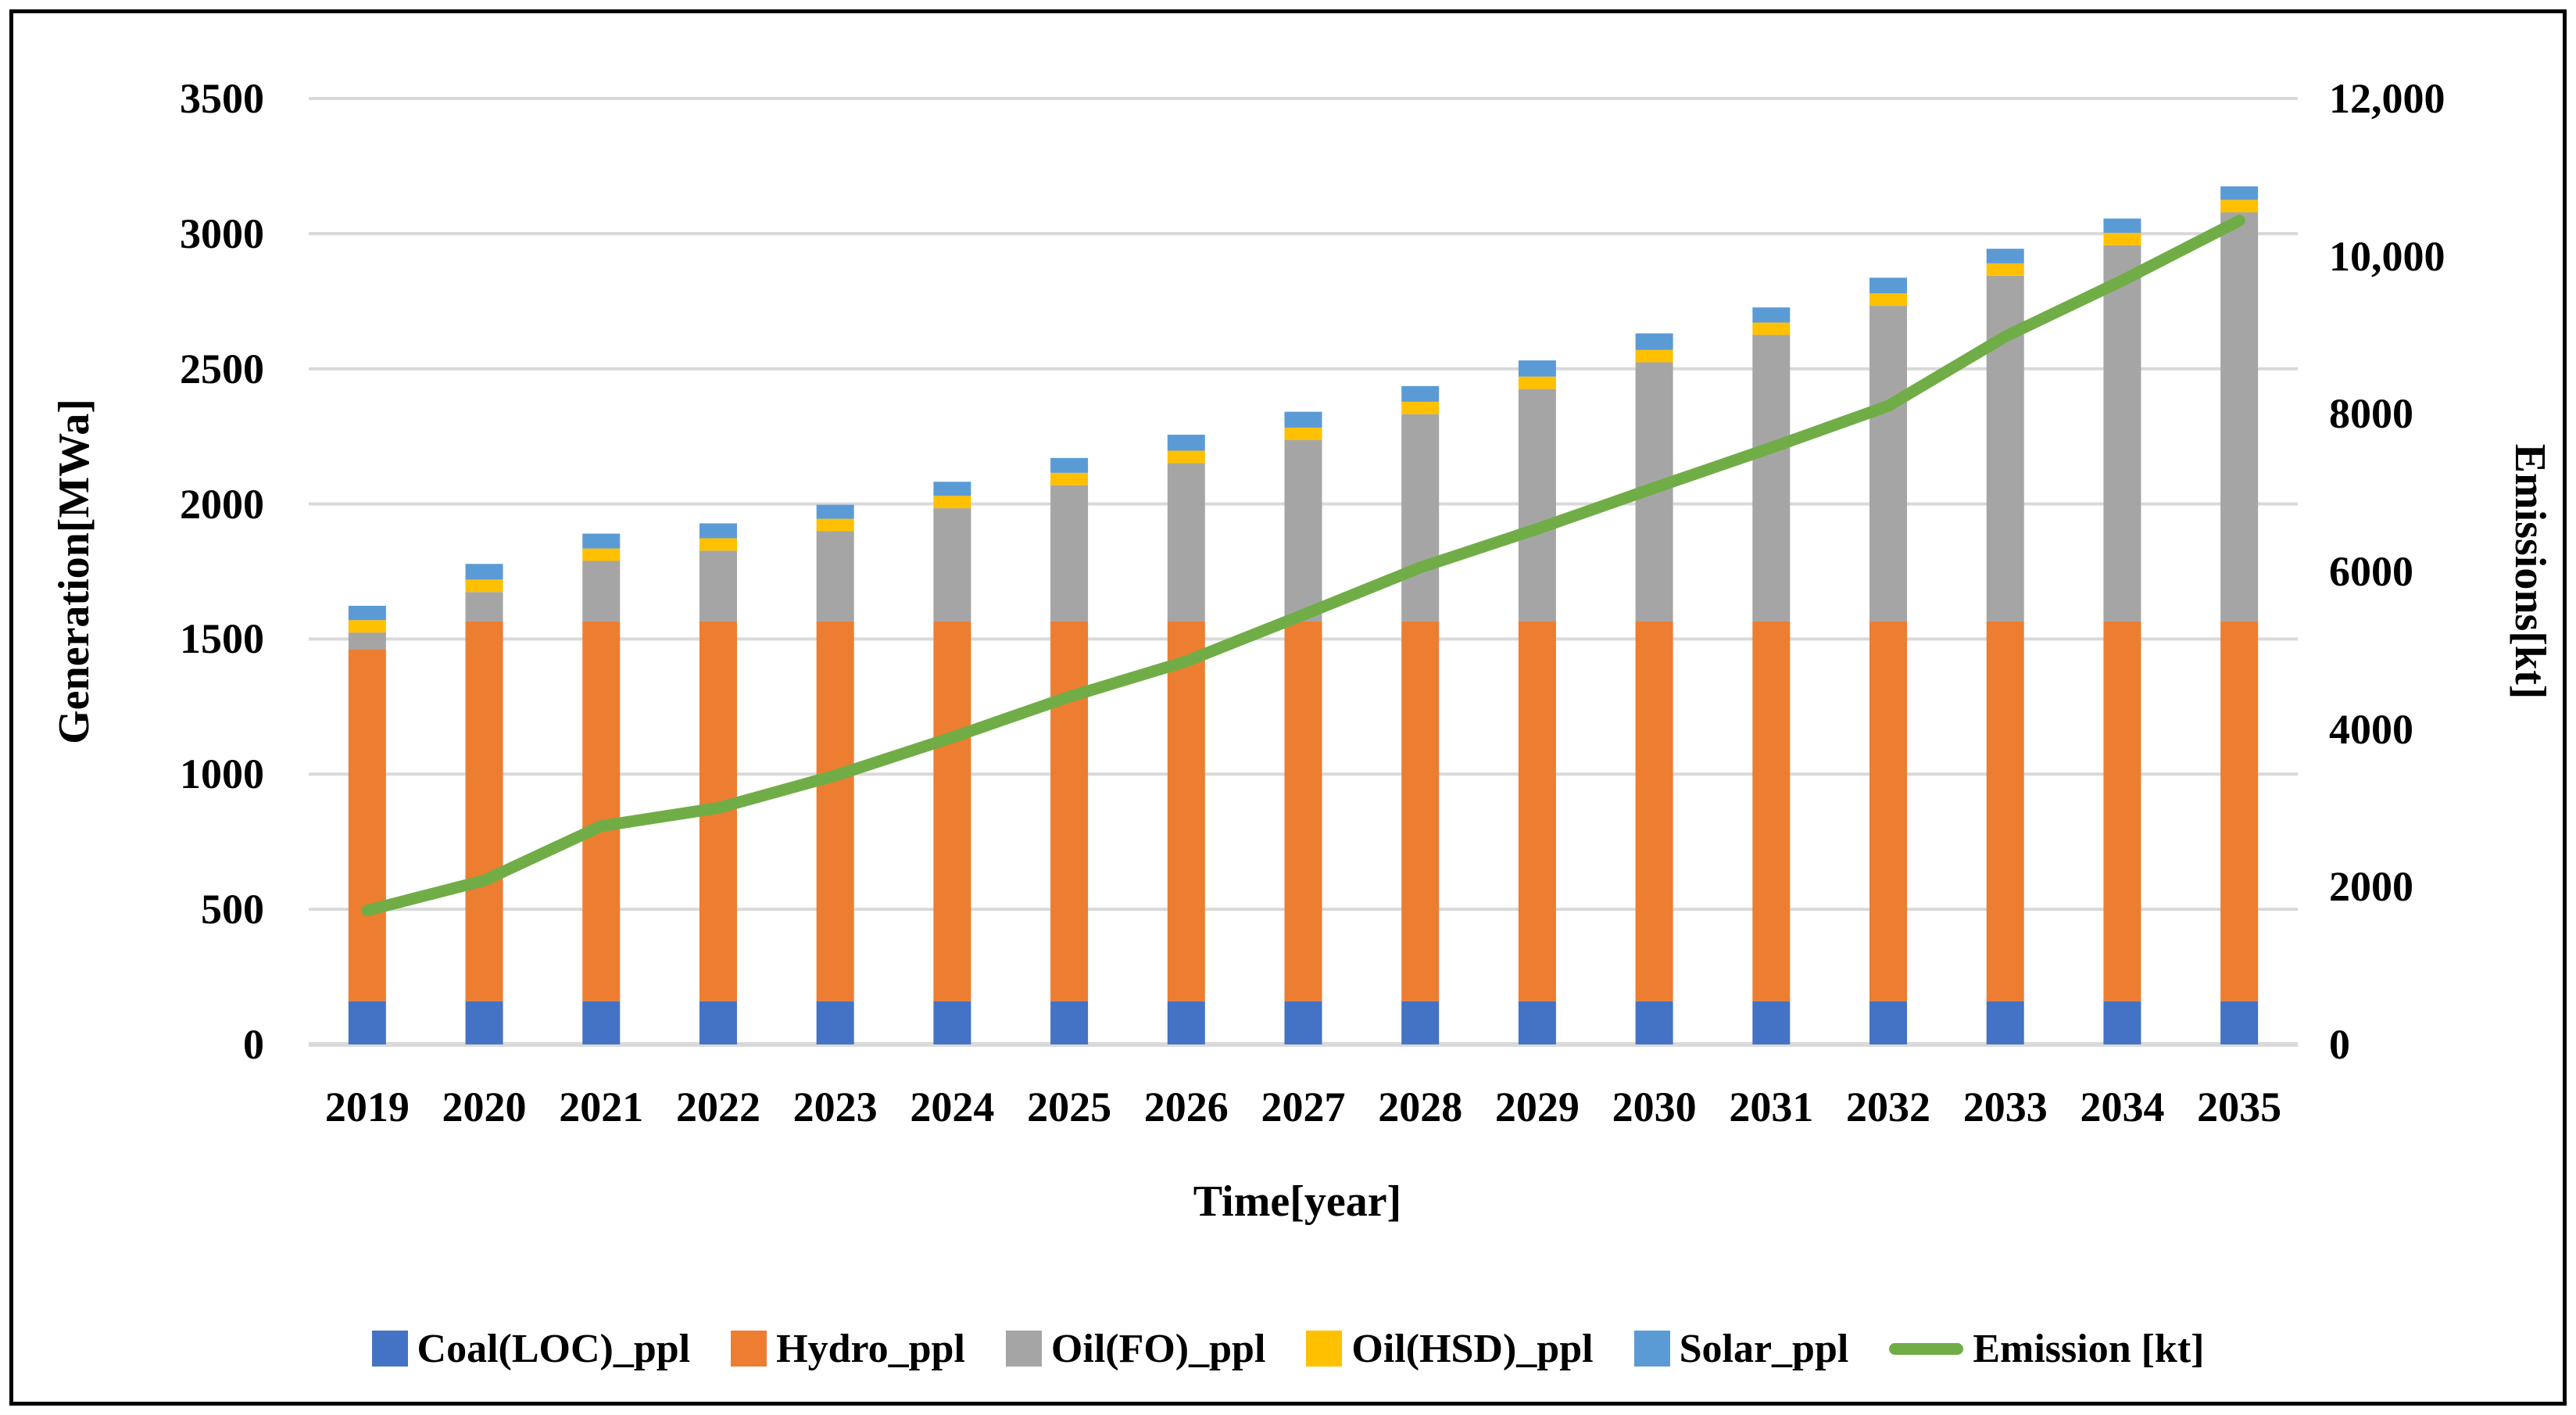 The width and height of the screenshot is (2576, 1415). What do you see at coordinates (1888, 464) in the screenshot?
I see `bar-segment-Oil(FO)_ppl-2032` at bounding box center [1888, 464].